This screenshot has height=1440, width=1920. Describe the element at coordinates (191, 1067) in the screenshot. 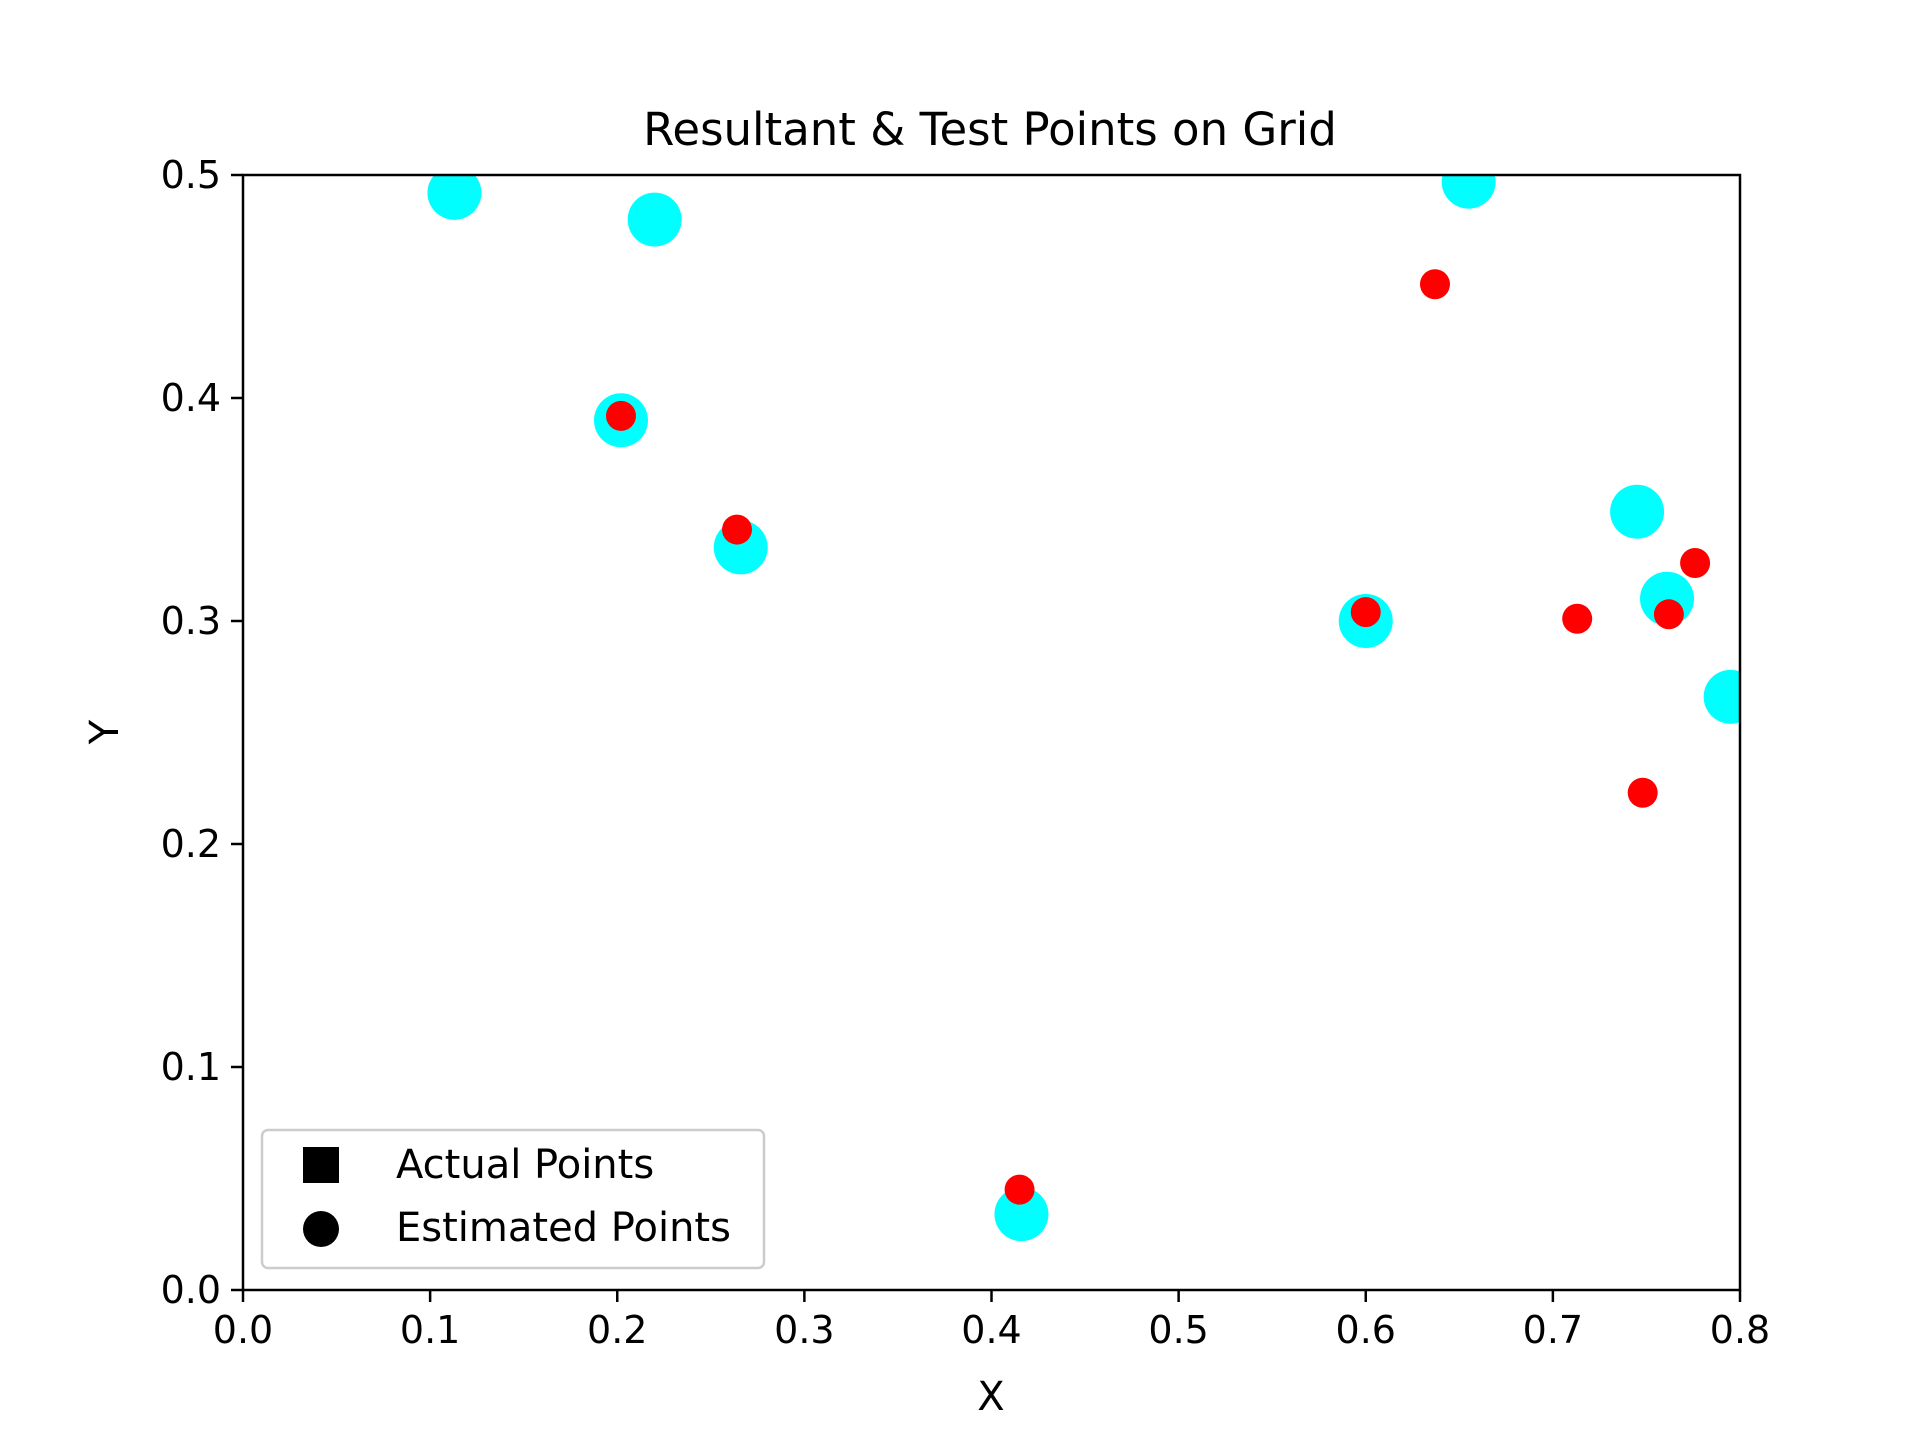

I see `y-tick-label-1: 0.1` at that location.